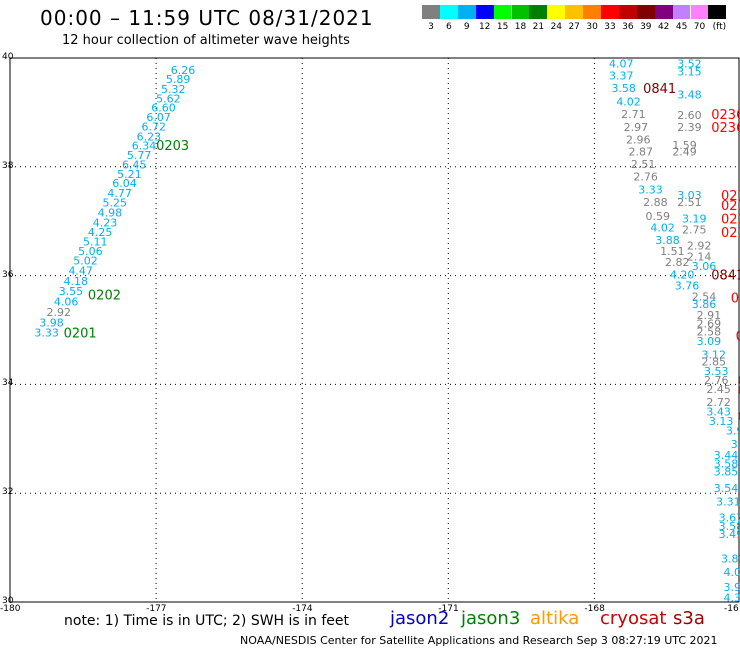 The width and height of the screenshot is (740, 650). Describe the element at coordinates (163, 108) in the screenshot. I see `wave-height-label: 6.60` at that location.